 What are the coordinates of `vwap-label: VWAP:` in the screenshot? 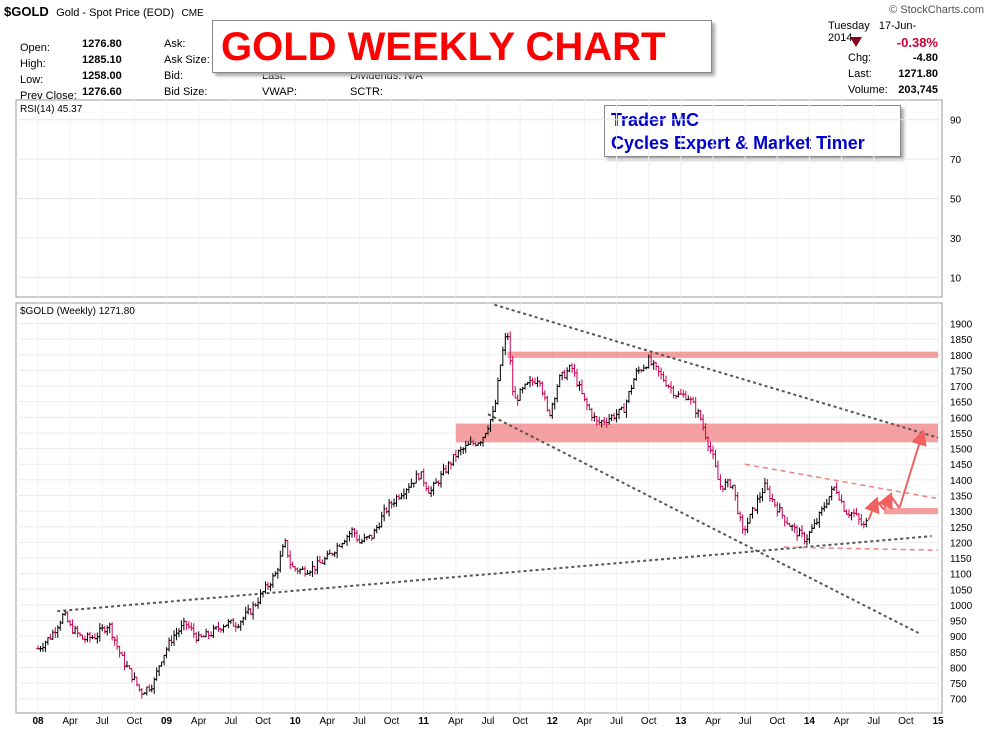 It's located at (280, 92).